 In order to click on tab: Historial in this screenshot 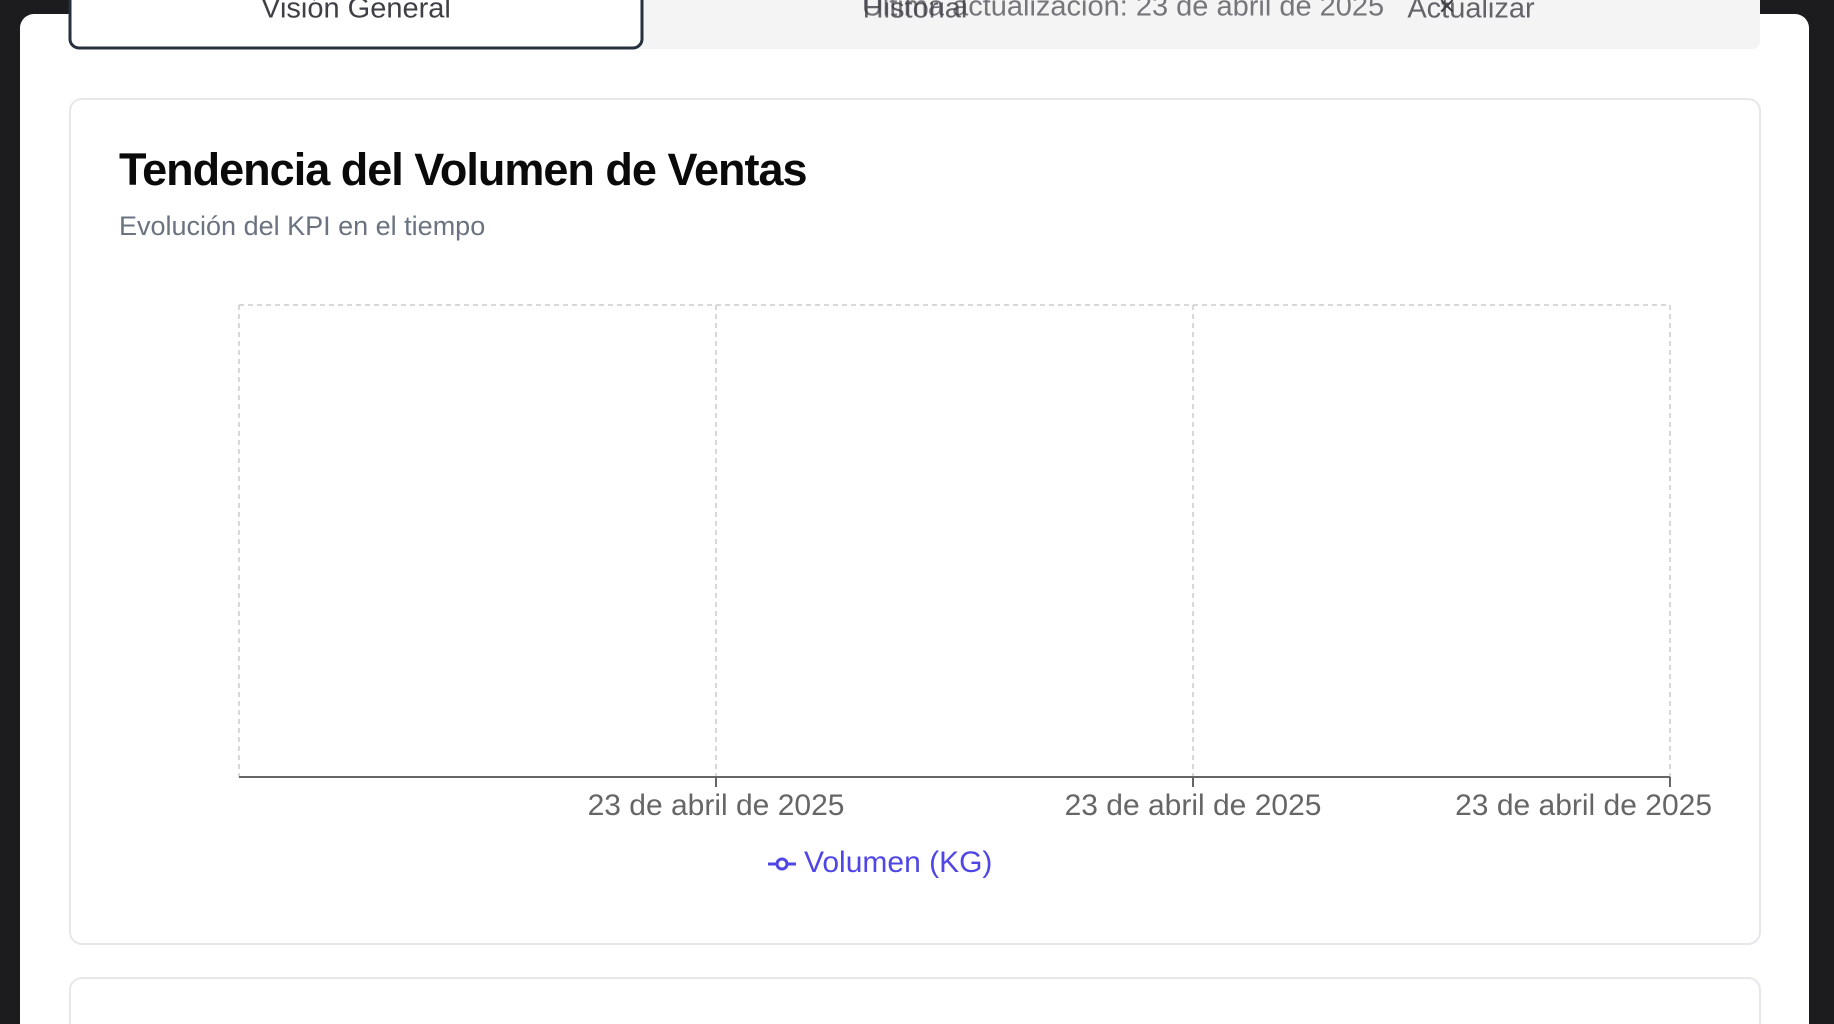, I will do `click(915, 12)`.